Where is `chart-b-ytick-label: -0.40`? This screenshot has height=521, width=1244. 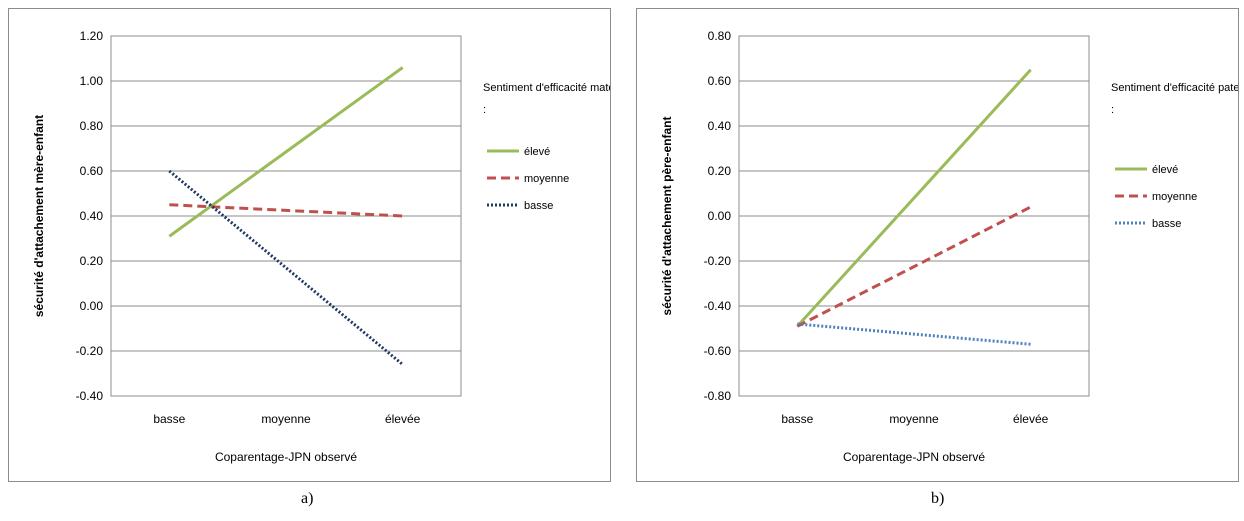 chart-b-ytick-label: -0.40 is located at coordinates (718, 306).